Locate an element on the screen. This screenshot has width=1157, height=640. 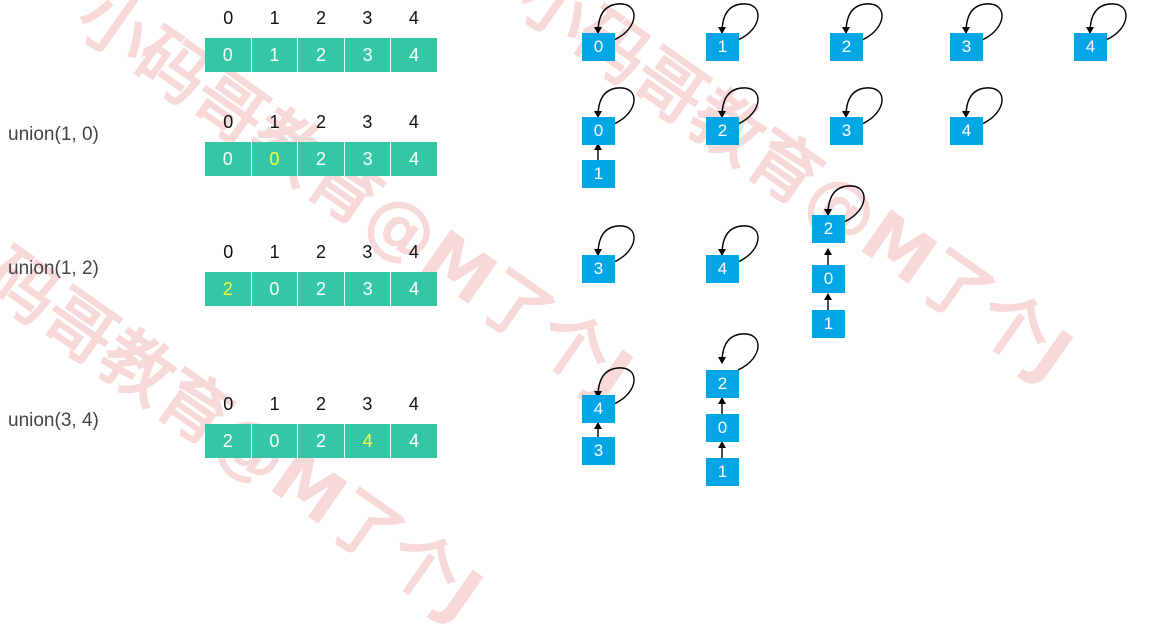
parent-array: 2 0 2 3 4 is located at coordinates (321, 289).